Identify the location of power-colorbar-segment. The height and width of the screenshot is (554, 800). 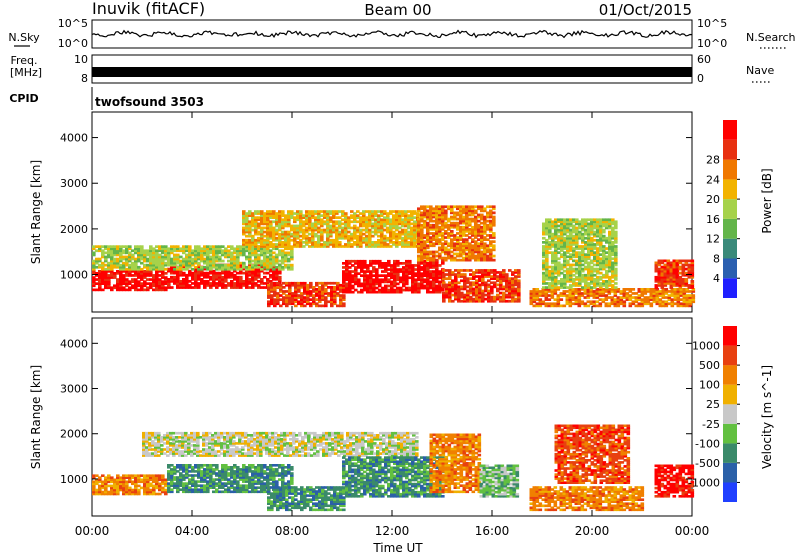
(730, 268).